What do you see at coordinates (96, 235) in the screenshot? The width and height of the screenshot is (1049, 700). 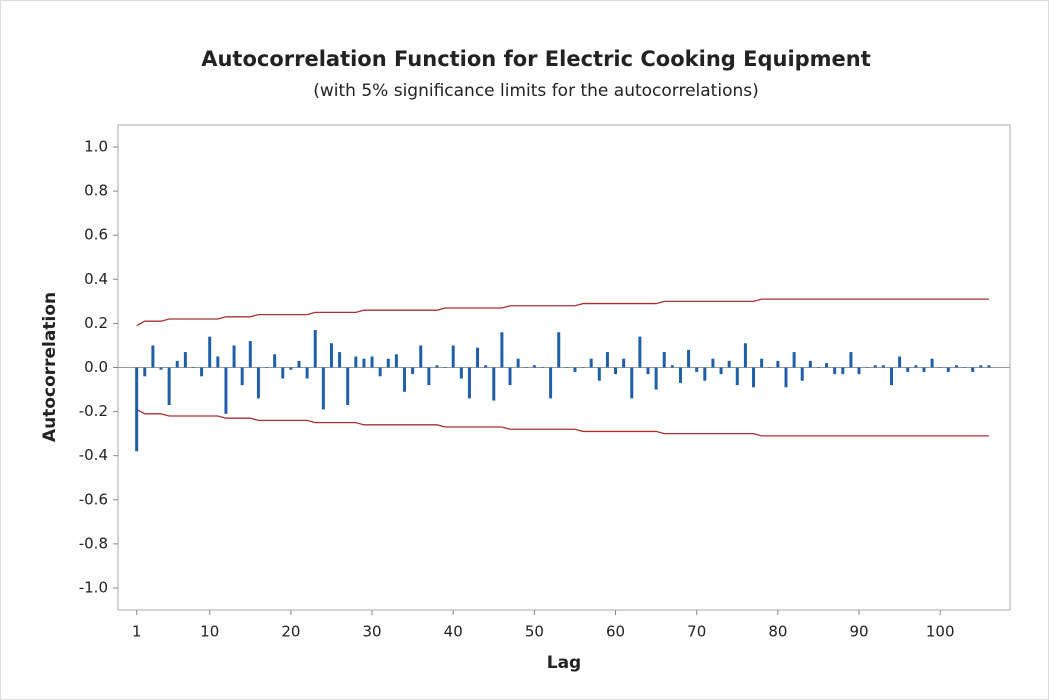 I see `y-tick-label: 0.6` at bounding box center [96, 235].